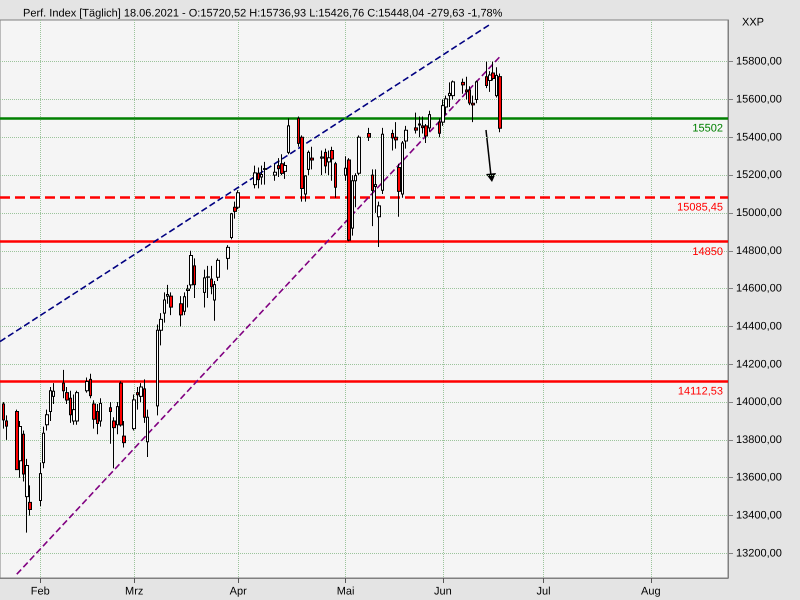  Describe the element at coordinates (651, 592) in the screenshot. I see `x-tick-label: Aug` at that location.